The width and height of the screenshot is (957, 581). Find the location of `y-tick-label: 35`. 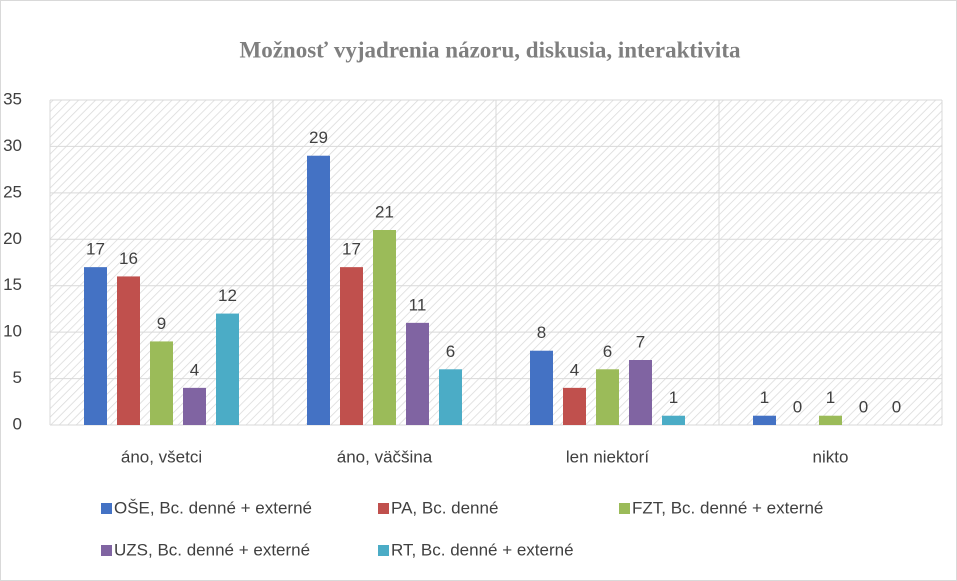

y-tick-label: 35 is located at coordinates (12, 98).